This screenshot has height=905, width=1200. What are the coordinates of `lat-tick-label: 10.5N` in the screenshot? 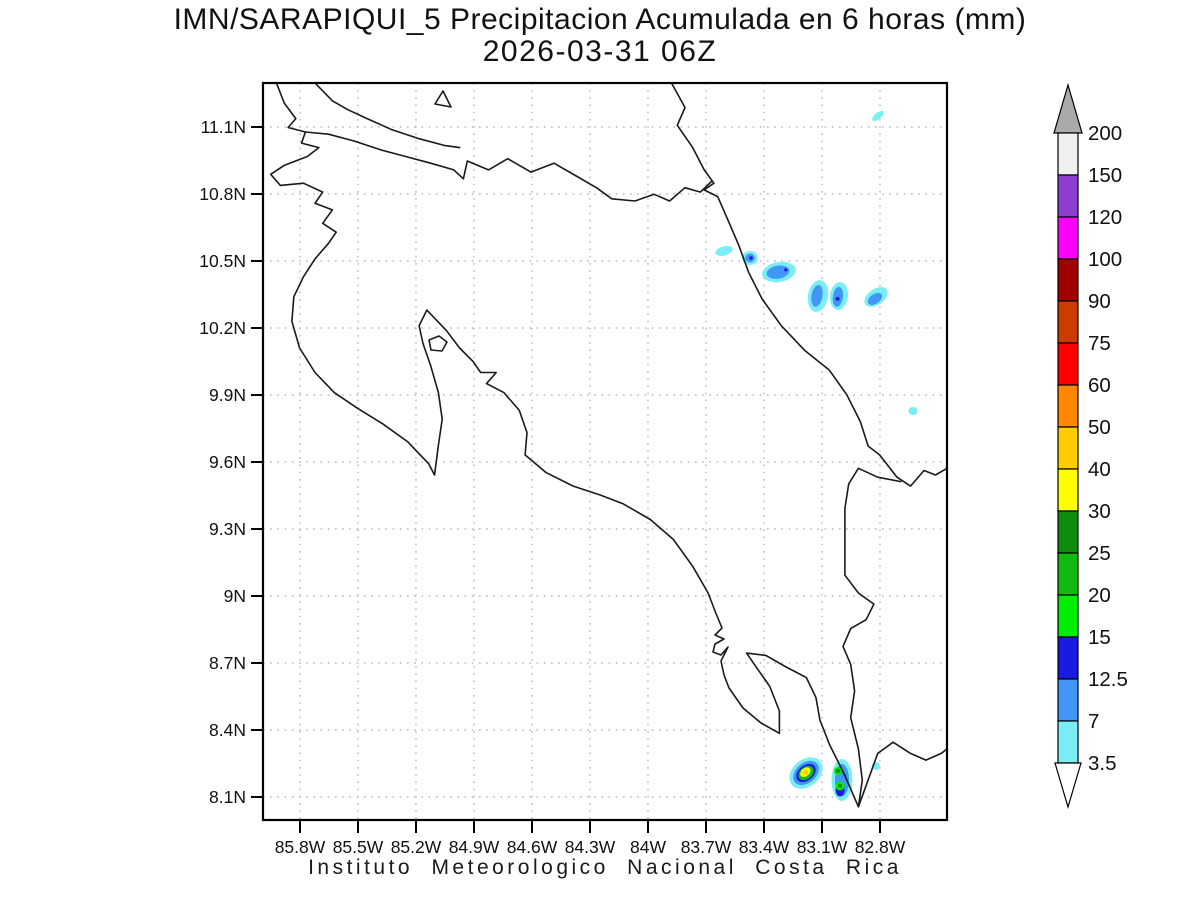 It's located at (222, 261).